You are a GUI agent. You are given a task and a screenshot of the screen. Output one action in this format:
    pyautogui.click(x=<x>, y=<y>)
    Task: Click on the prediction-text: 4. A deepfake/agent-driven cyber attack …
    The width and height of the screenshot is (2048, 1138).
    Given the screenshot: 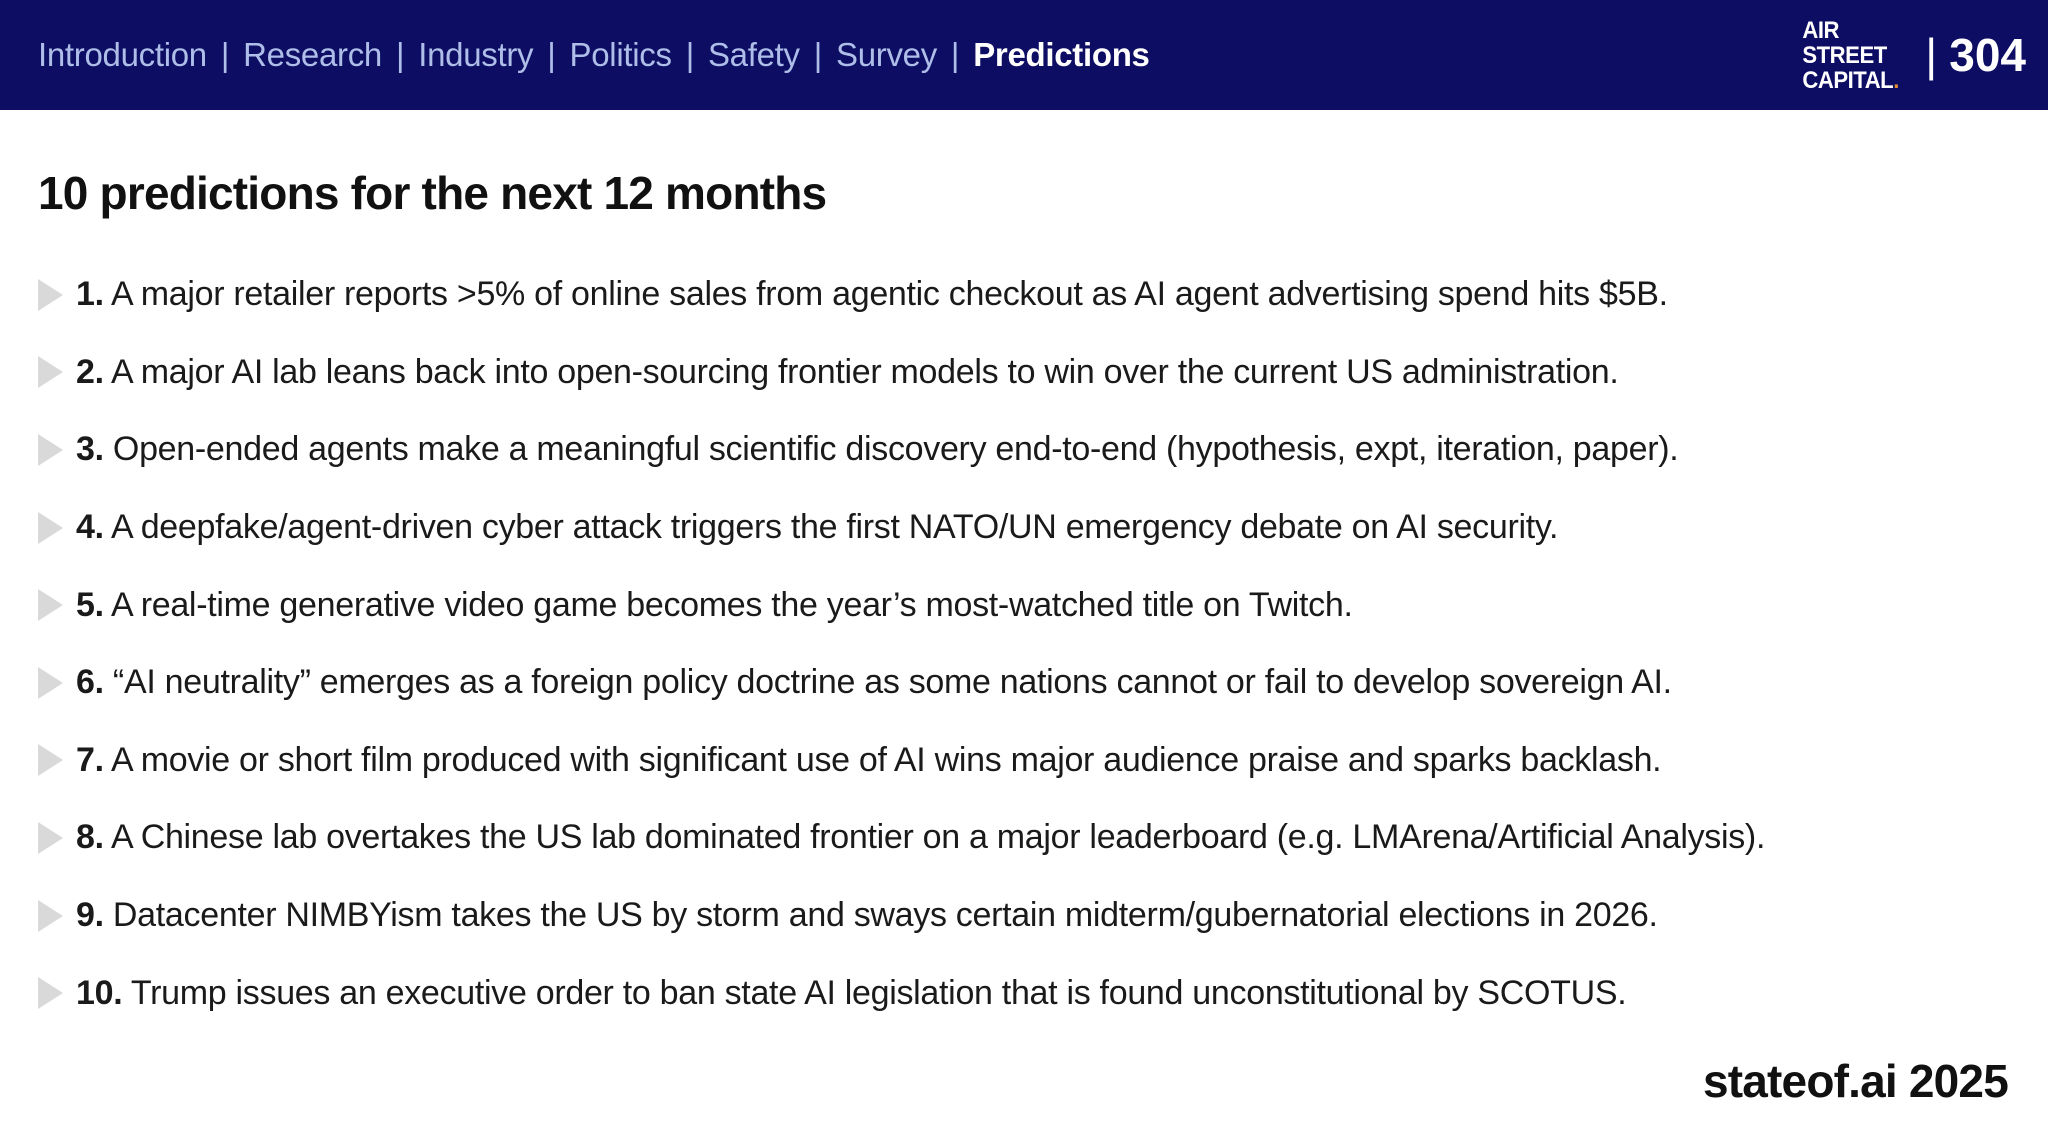 What is the action you would take?
    pyautogui.click(x=817, y=527)
    